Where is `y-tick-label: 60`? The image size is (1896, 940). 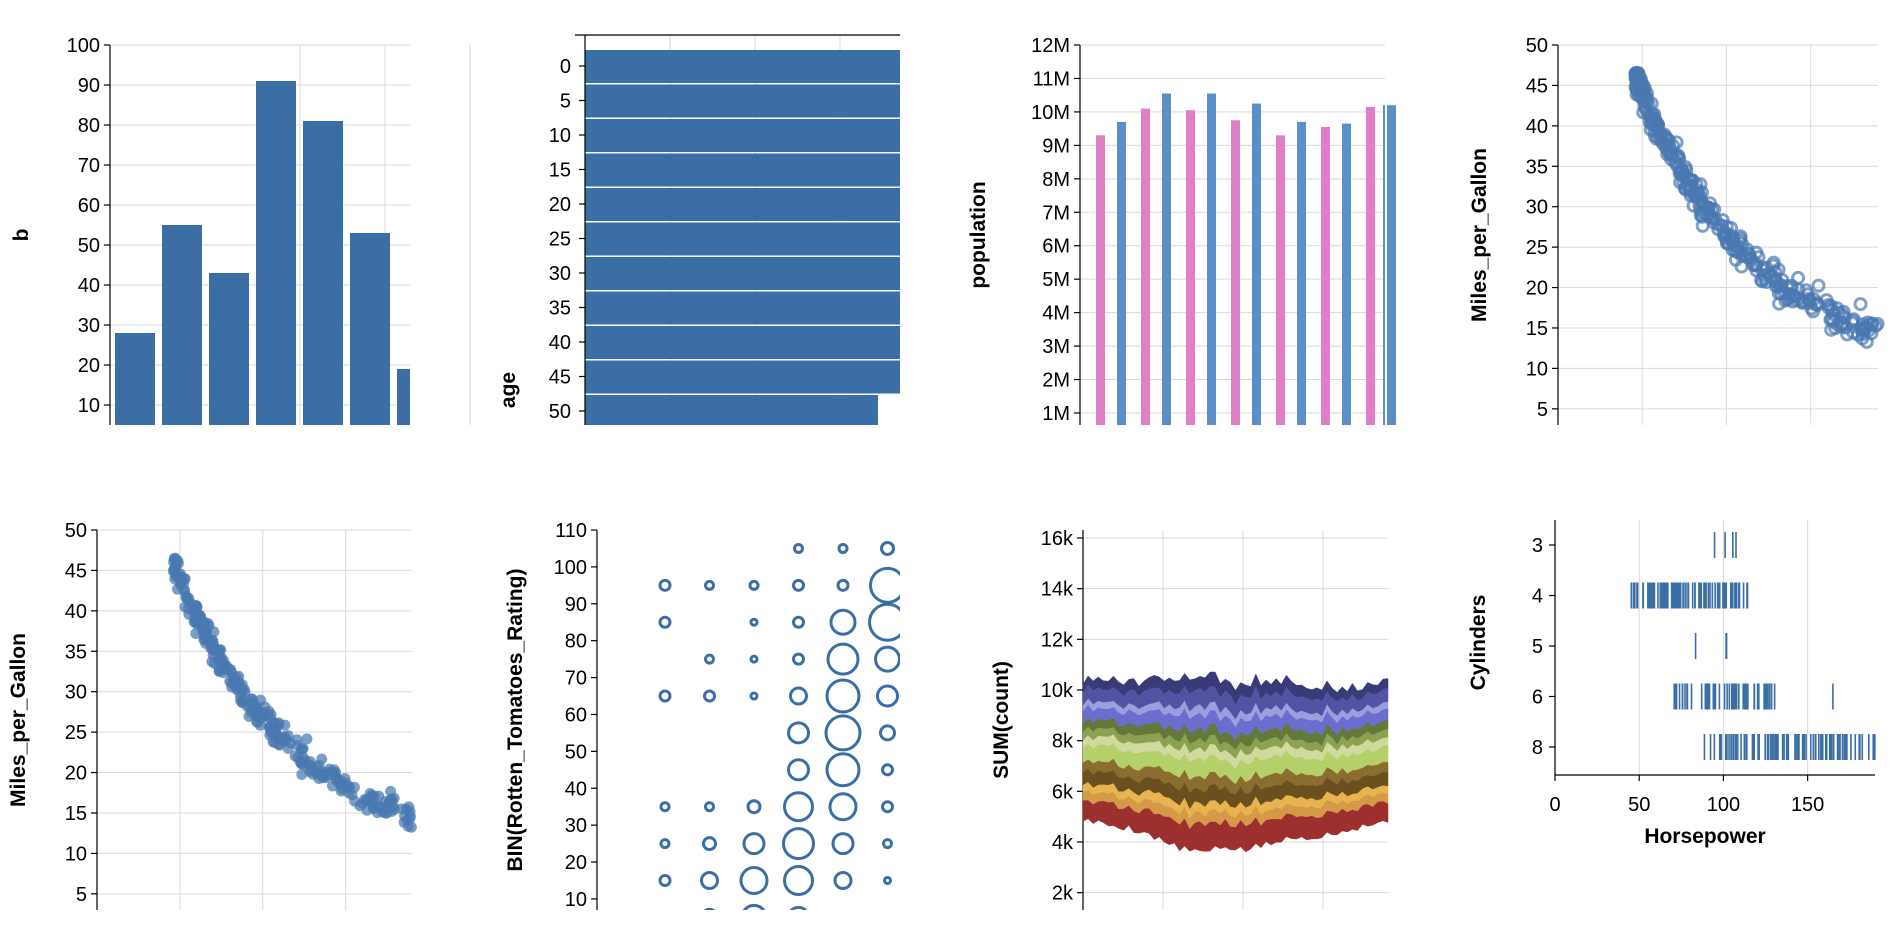 y-tick-label: 60 is located at coordinates (576, 715).